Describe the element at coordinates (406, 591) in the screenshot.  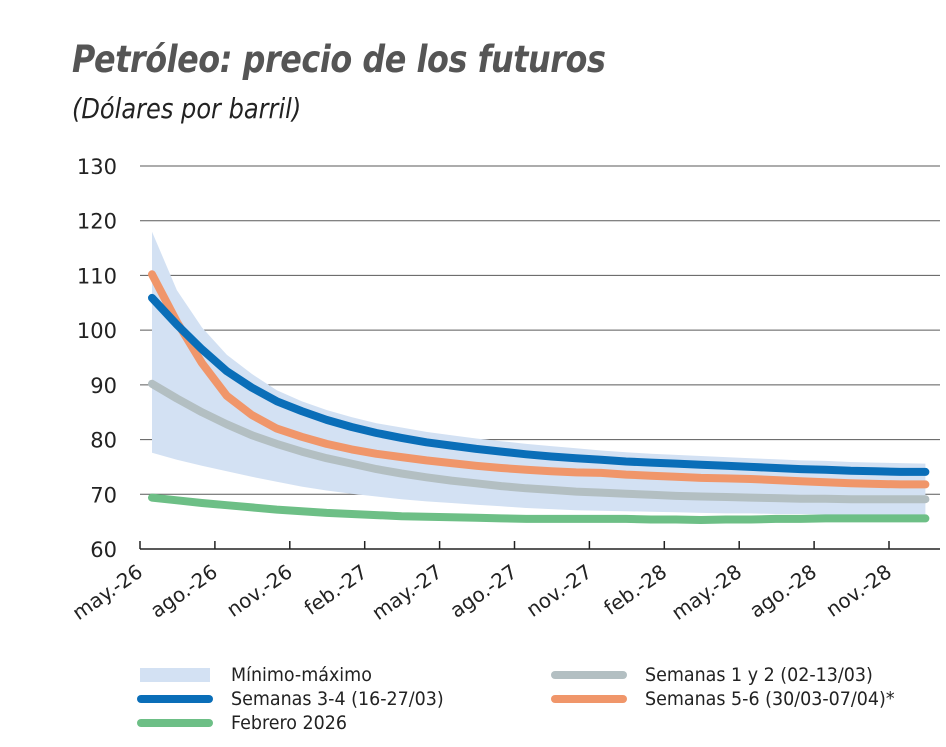
I see `x-tick-label: may.-27` at that location.